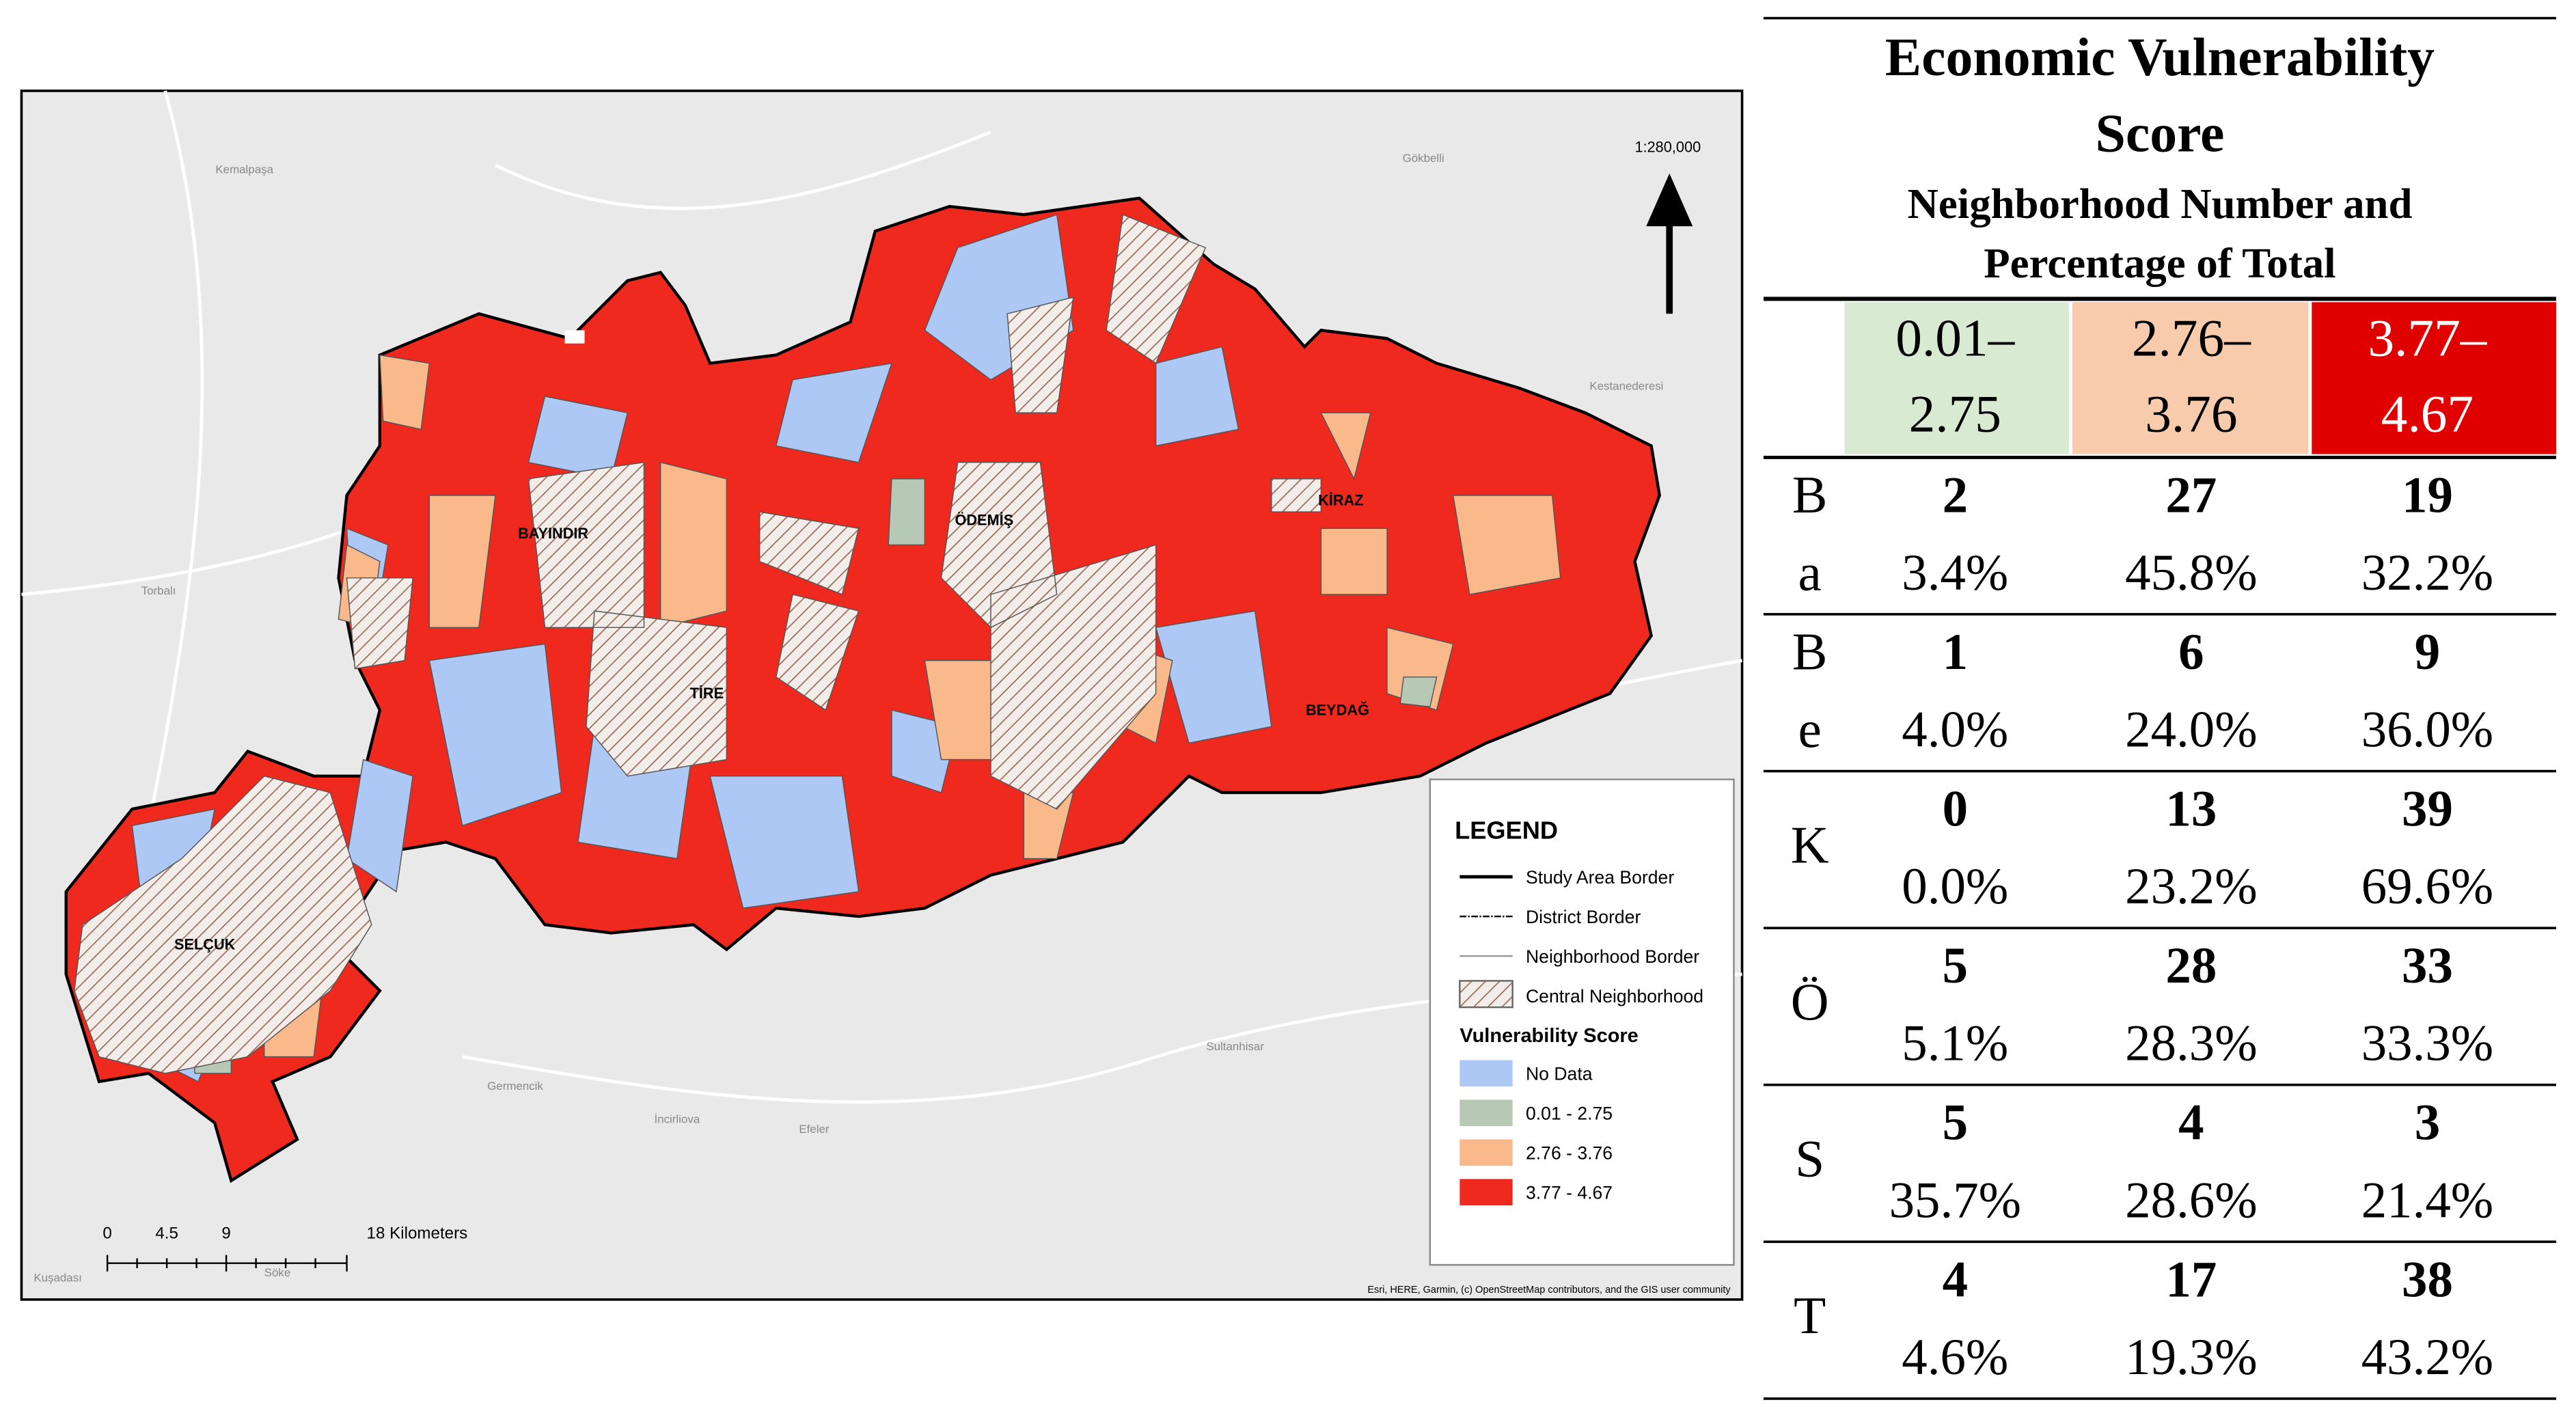 The width and height of the screenshot is (2576, 1411). What do you see at coordinates (225, 1233) in the screenshot?
I see `scale-bar-label: 9` at bounding box center [225, 1233].